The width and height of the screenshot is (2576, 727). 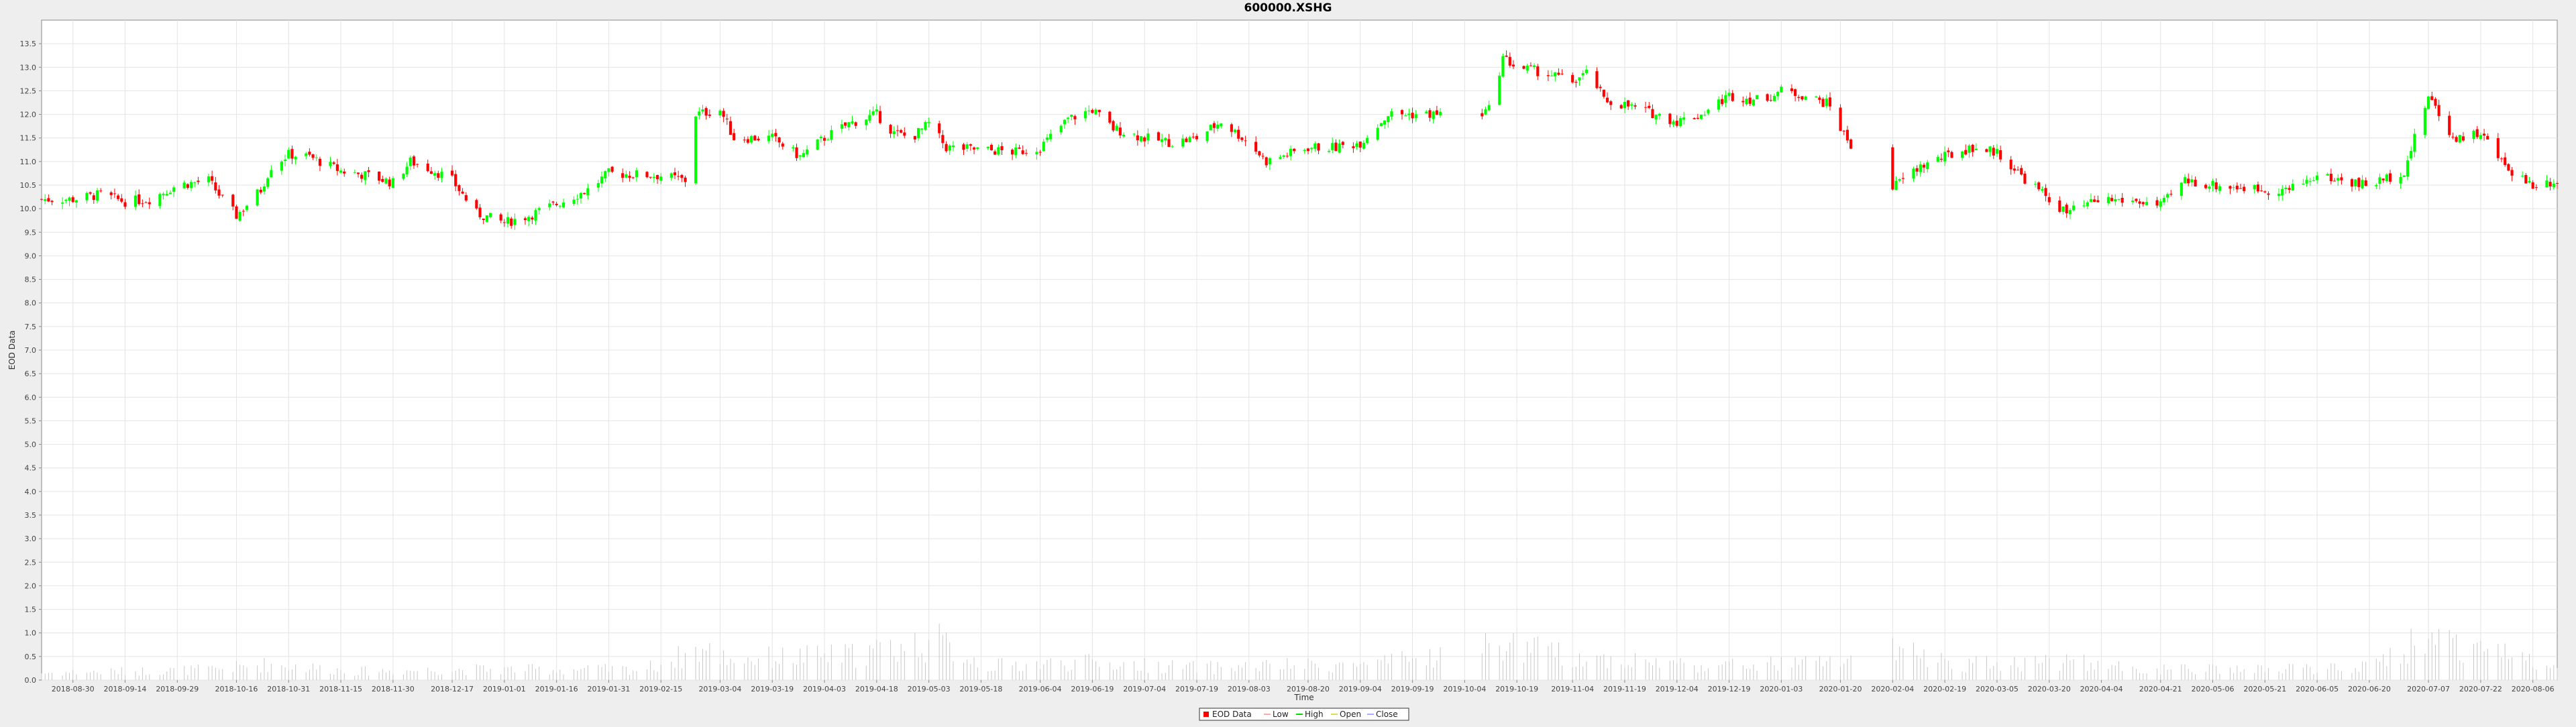 I want to click on x-tick-label: 2020-01-20, so click(x=1840, y=689).